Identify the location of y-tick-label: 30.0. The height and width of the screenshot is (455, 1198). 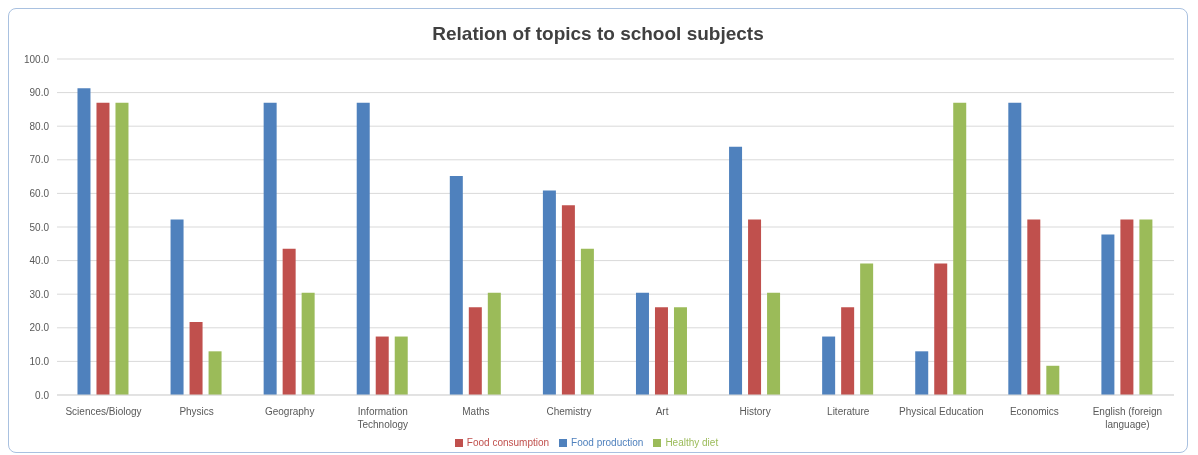
(39, 294).